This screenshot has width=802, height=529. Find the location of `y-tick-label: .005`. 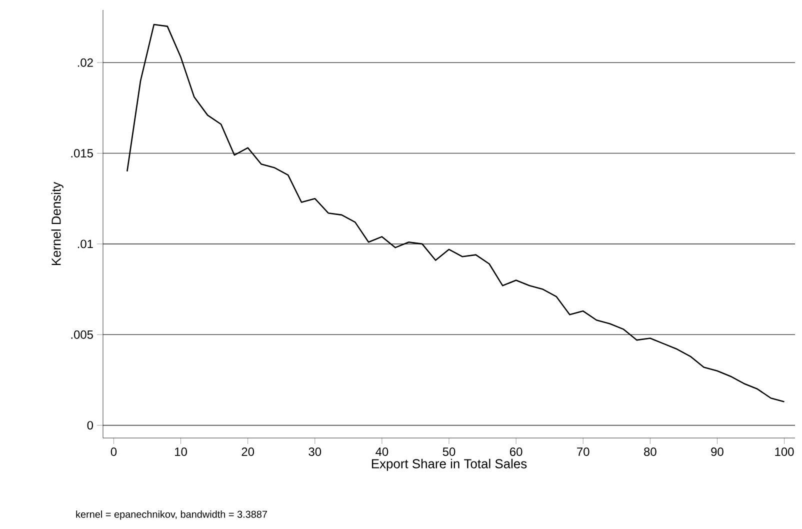

y-tick-label: .005 is located at coordinates (82, 334).